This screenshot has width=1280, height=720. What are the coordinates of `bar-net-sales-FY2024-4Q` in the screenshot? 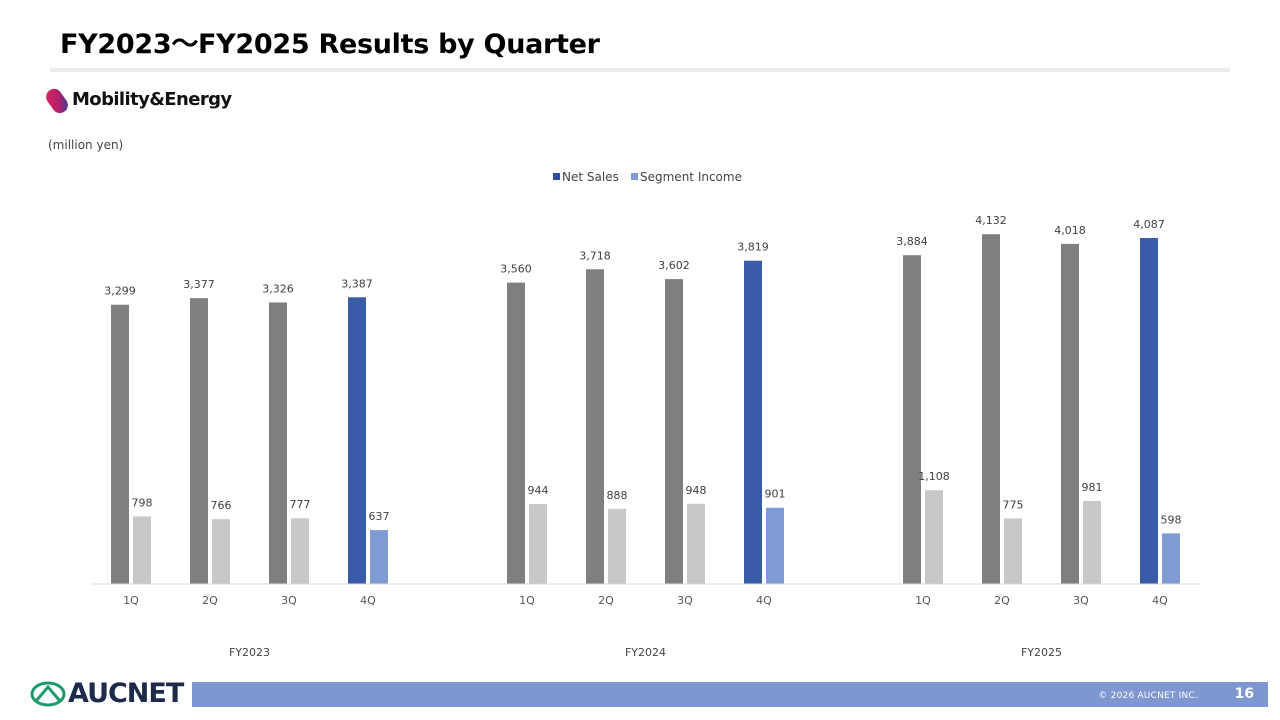 It's located at (753, 422).